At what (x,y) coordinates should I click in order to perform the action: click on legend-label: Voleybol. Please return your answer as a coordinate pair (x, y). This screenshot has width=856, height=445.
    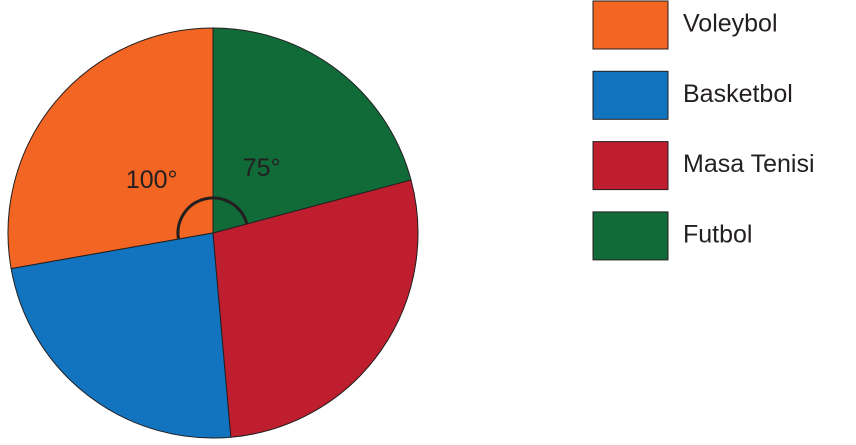
    Looking at the image, I should click on (730, 24).